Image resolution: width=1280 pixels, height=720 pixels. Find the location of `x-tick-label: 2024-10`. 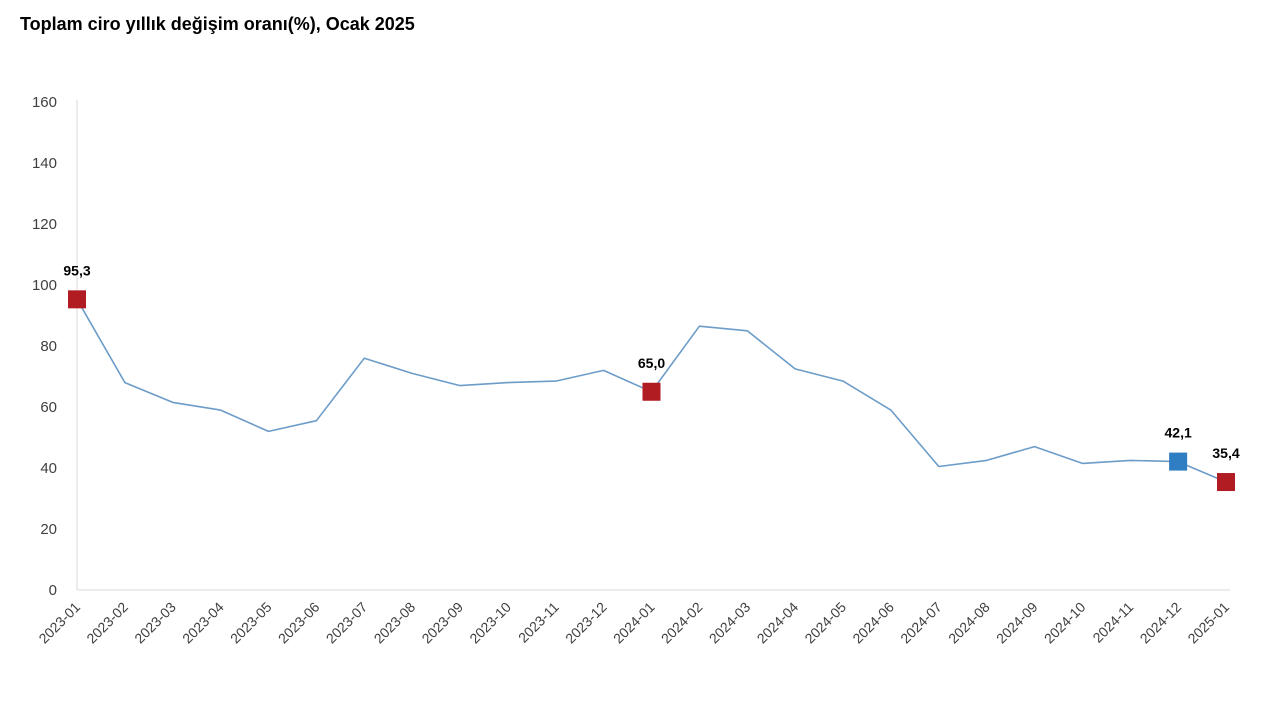

x-tick-label: 2024-10 is located at coordinates (1065, 623).